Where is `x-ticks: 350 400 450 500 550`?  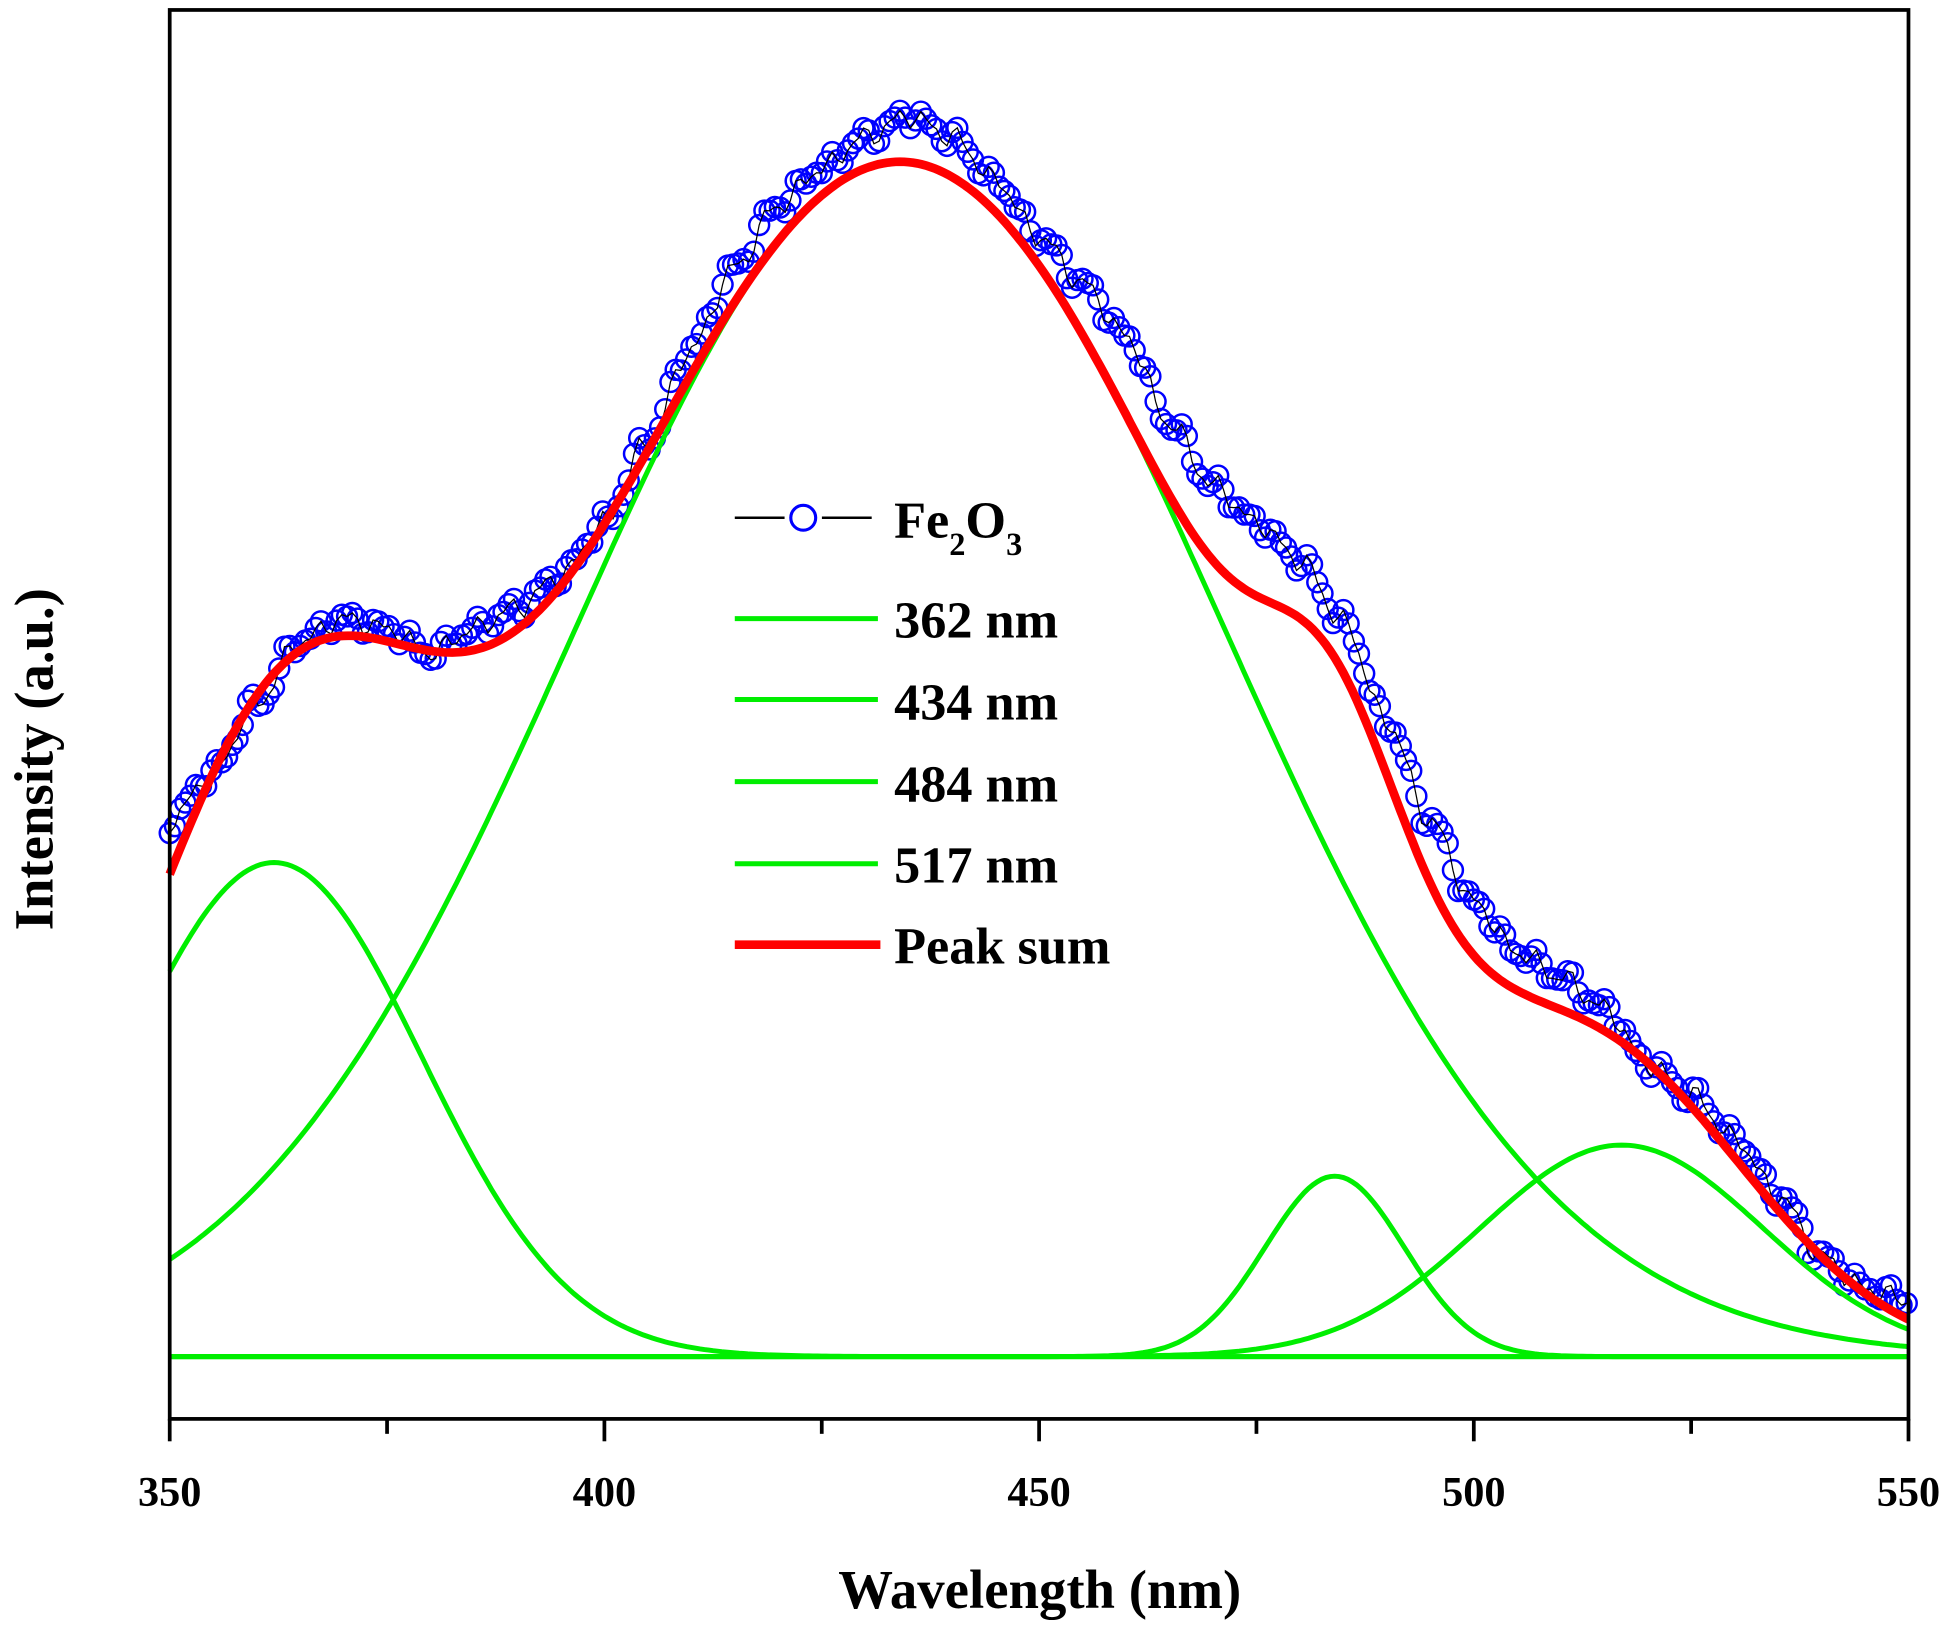
x-ticks: 350 400 450 500 550 is located at coordinates (1039, 1467).